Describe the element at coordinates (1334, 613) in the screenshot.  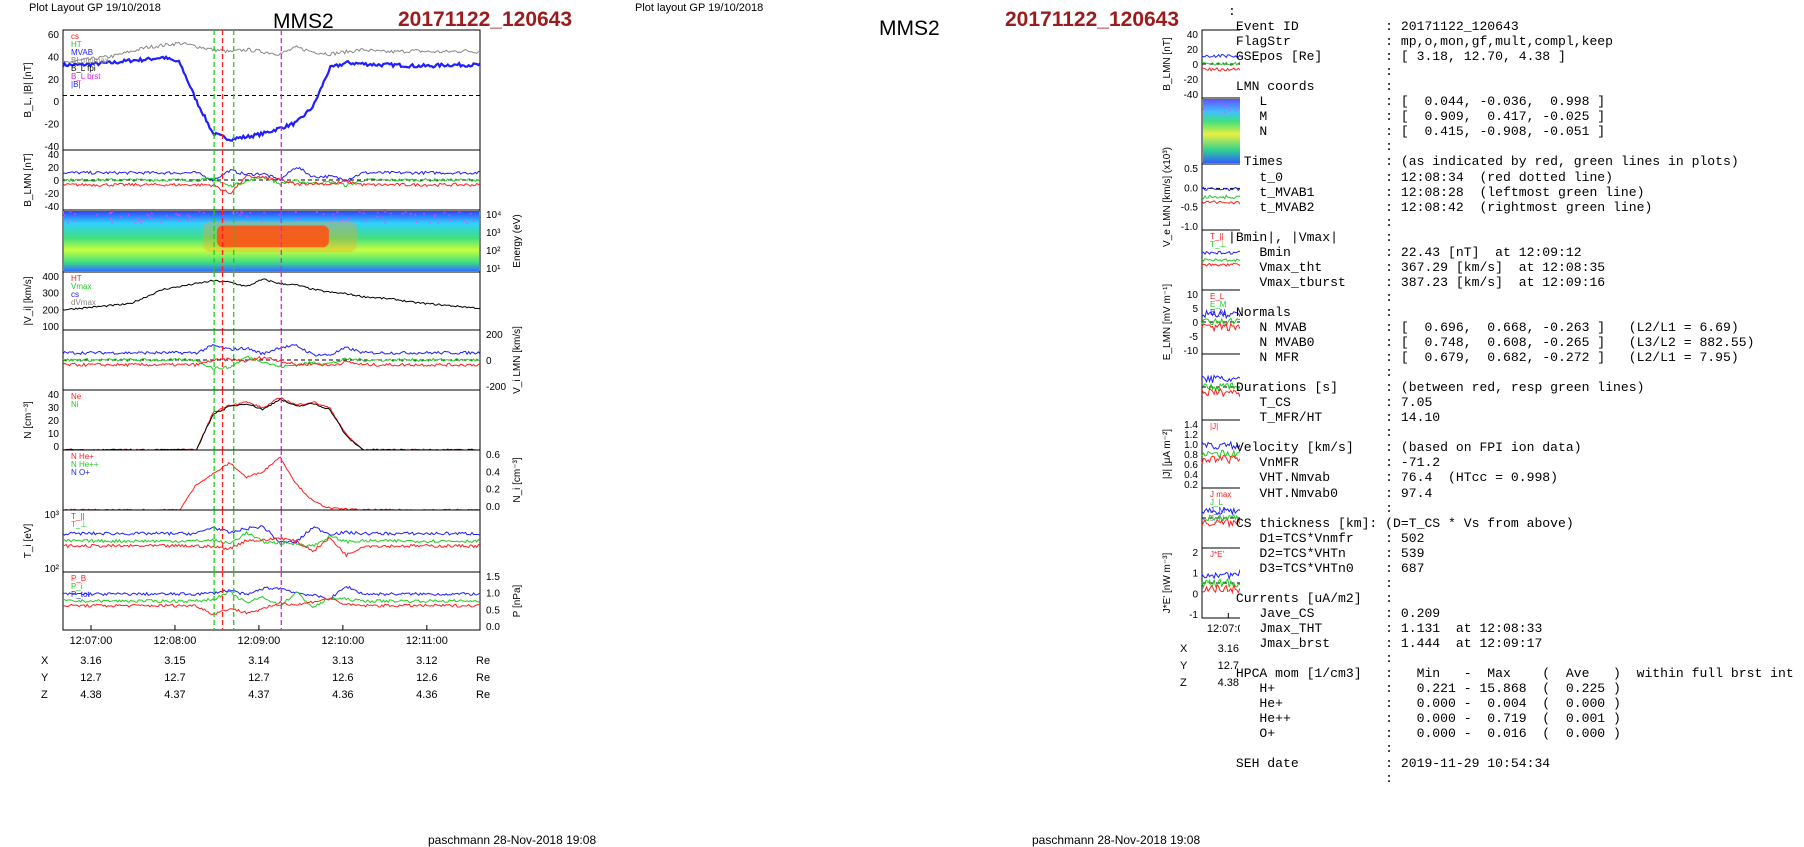
I see `summary-line: Jave_CS : 0.209` at that location.